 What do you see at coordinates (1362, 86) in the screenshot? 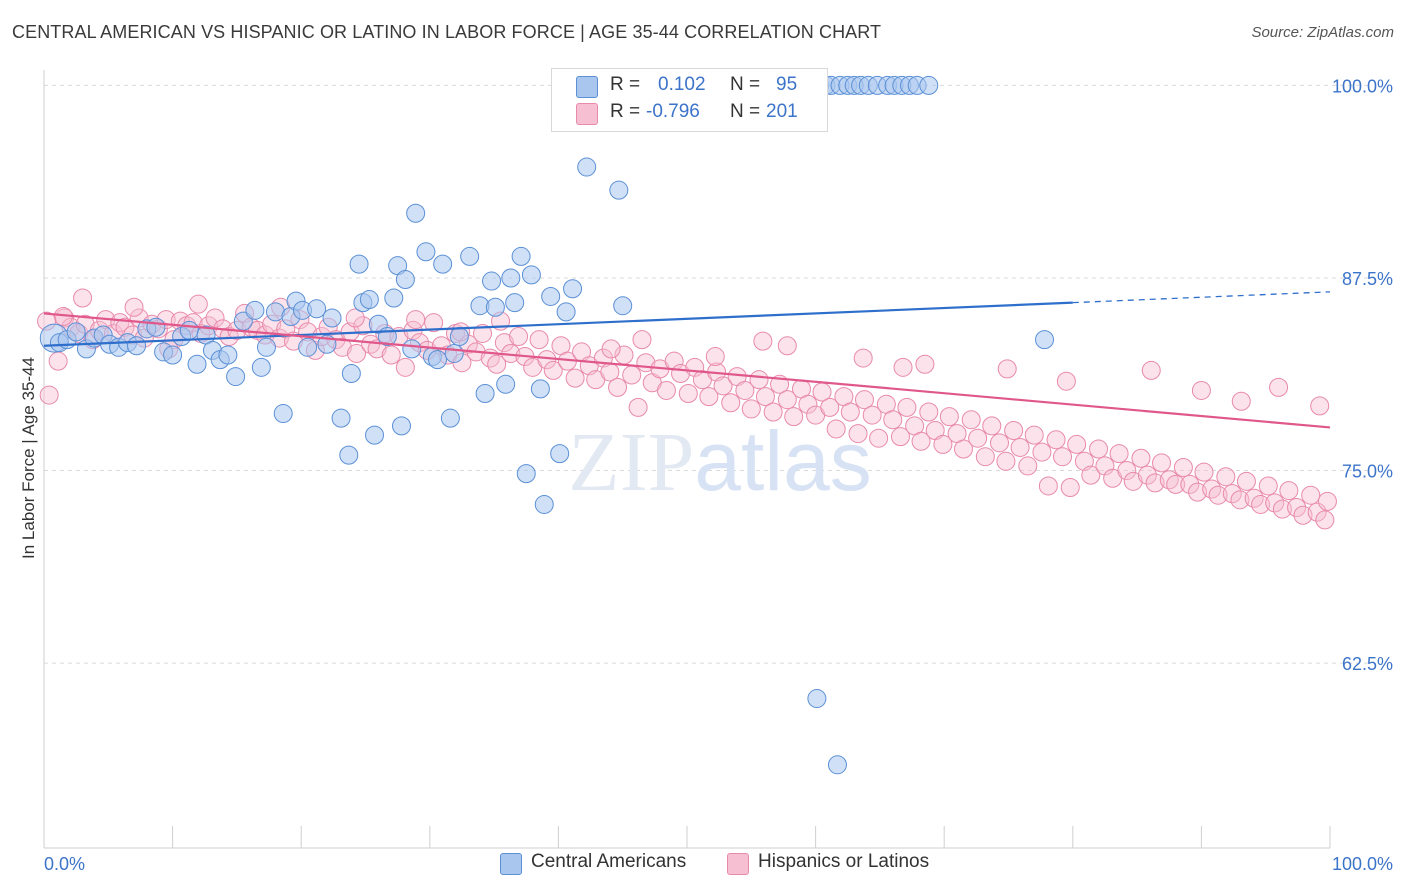
I see `y-tick-label: 100.0%` at bounding box center [1362, 86].